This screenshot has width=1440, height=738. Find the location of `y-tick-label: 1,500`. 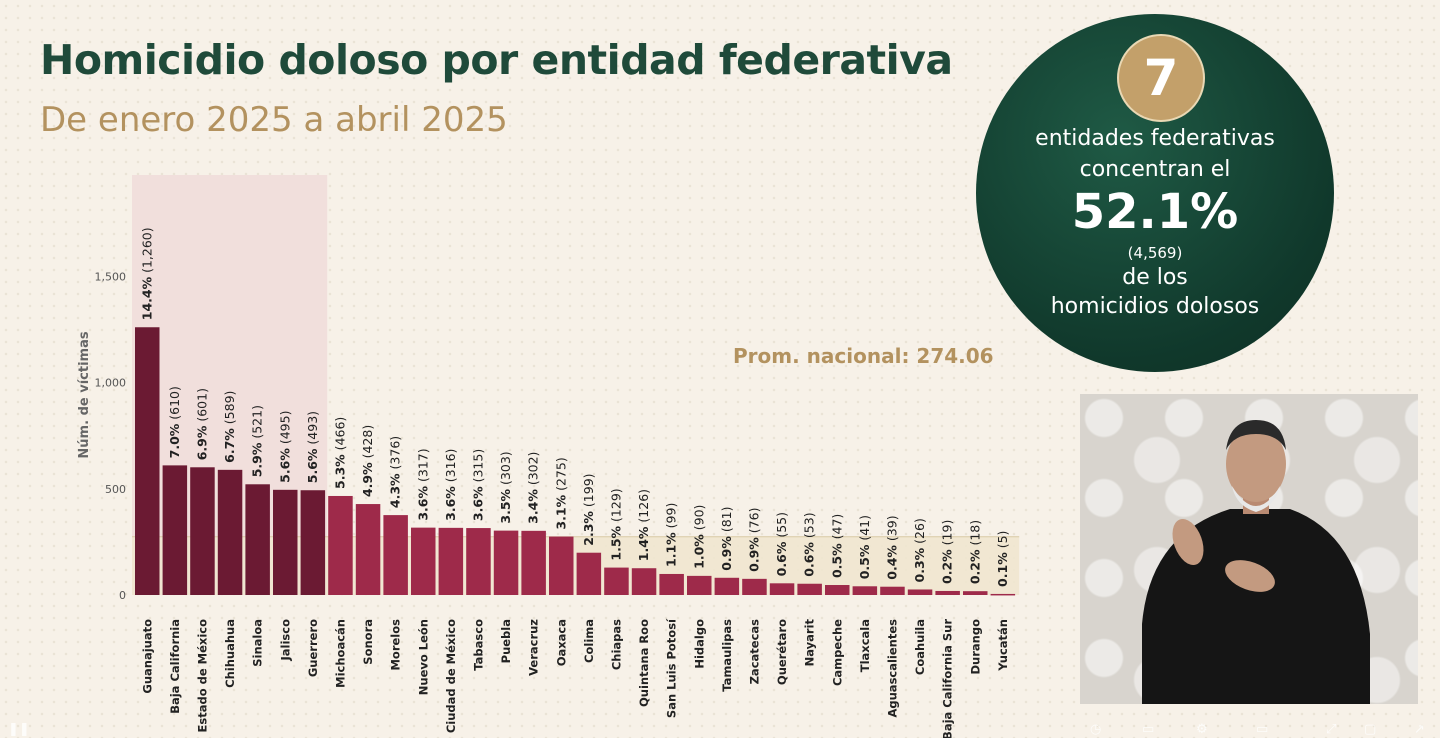

y-tick-label: 1,500 is located at coordinates (111, 276).